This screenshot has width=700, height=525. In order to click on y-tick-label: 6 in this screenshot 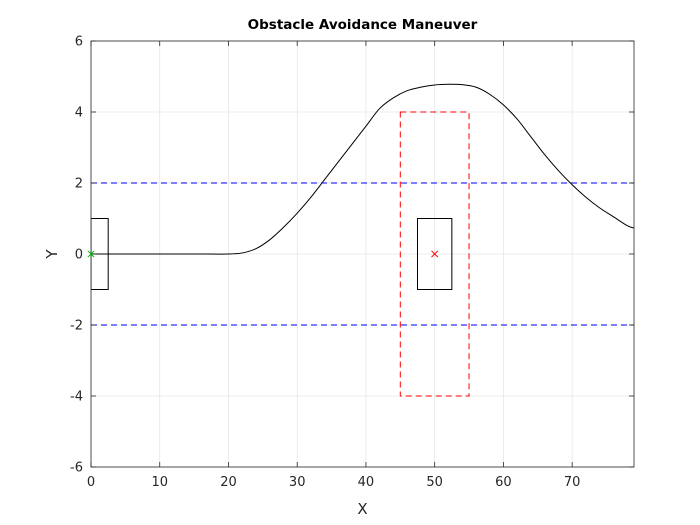, I will do `click(79, 42)`.